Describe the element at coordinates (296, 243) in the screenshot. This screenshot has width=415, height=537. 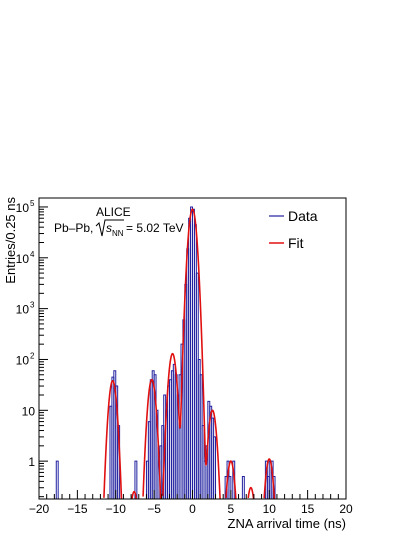
I see `legend-fit-label: Fit` at that location.